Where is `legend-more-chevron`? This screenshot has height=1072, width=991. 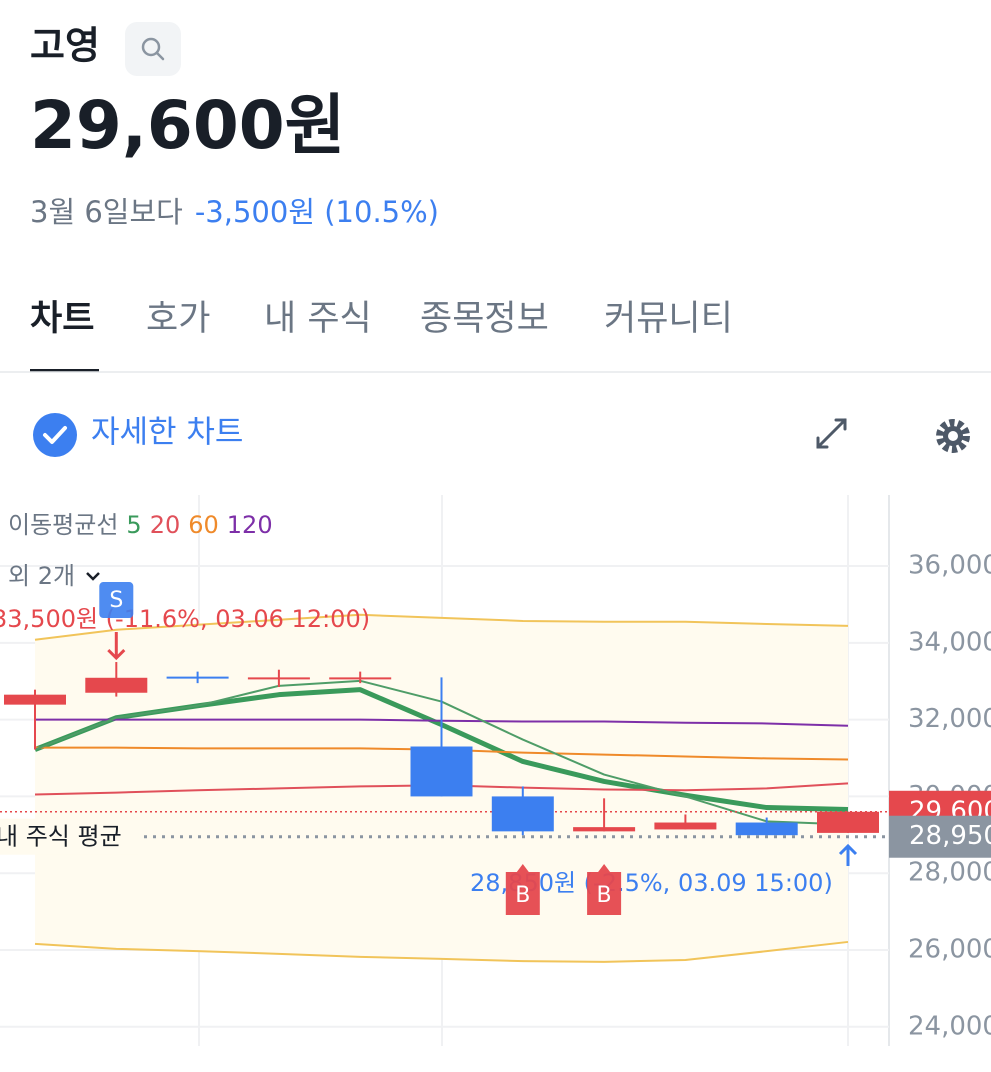
legend-more-chevron is located at coordinates (93, 576).